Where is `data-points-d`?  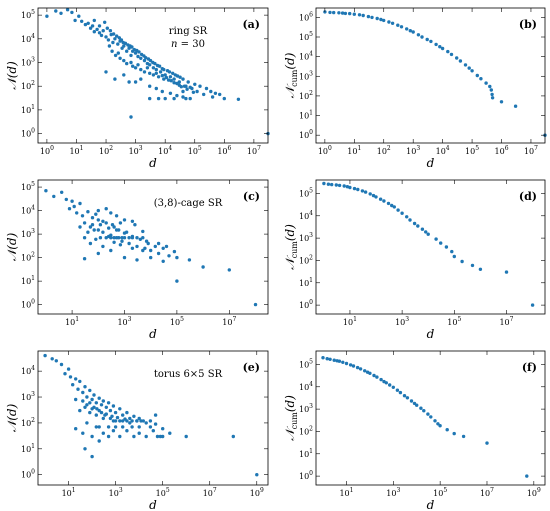 data-points-d is located at coordinates (428, 244).